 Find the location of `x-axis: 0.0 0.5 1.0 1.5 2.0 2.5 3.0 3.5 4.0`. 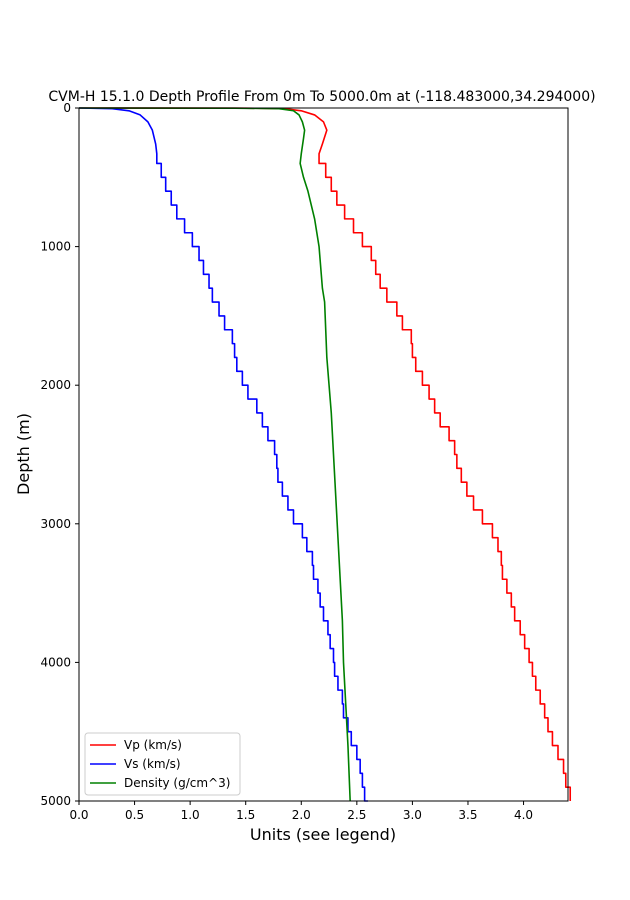

x-axis: 0.0 0.5 1.0 1.5 2.0 2.5 3.0 3.5 4.0 is located at coordinates (301, 811).